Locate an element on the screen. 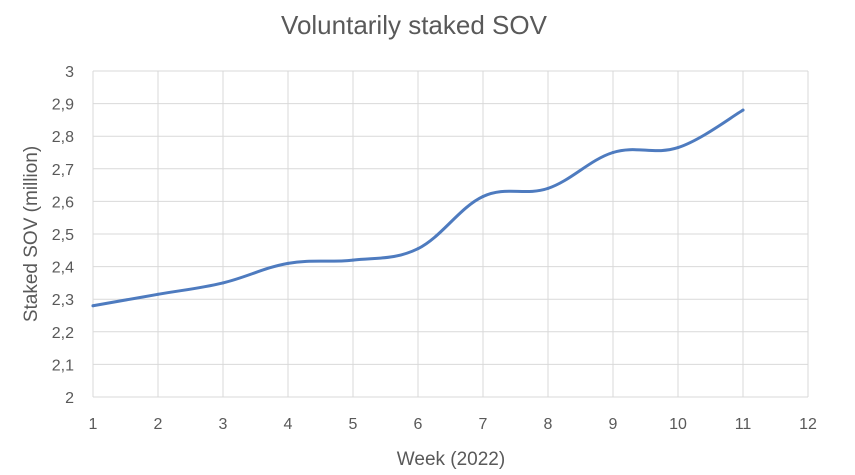 This screenshot has height=475, width=855. y-tick-label: 2,6 is located at coordinates (63, 202).